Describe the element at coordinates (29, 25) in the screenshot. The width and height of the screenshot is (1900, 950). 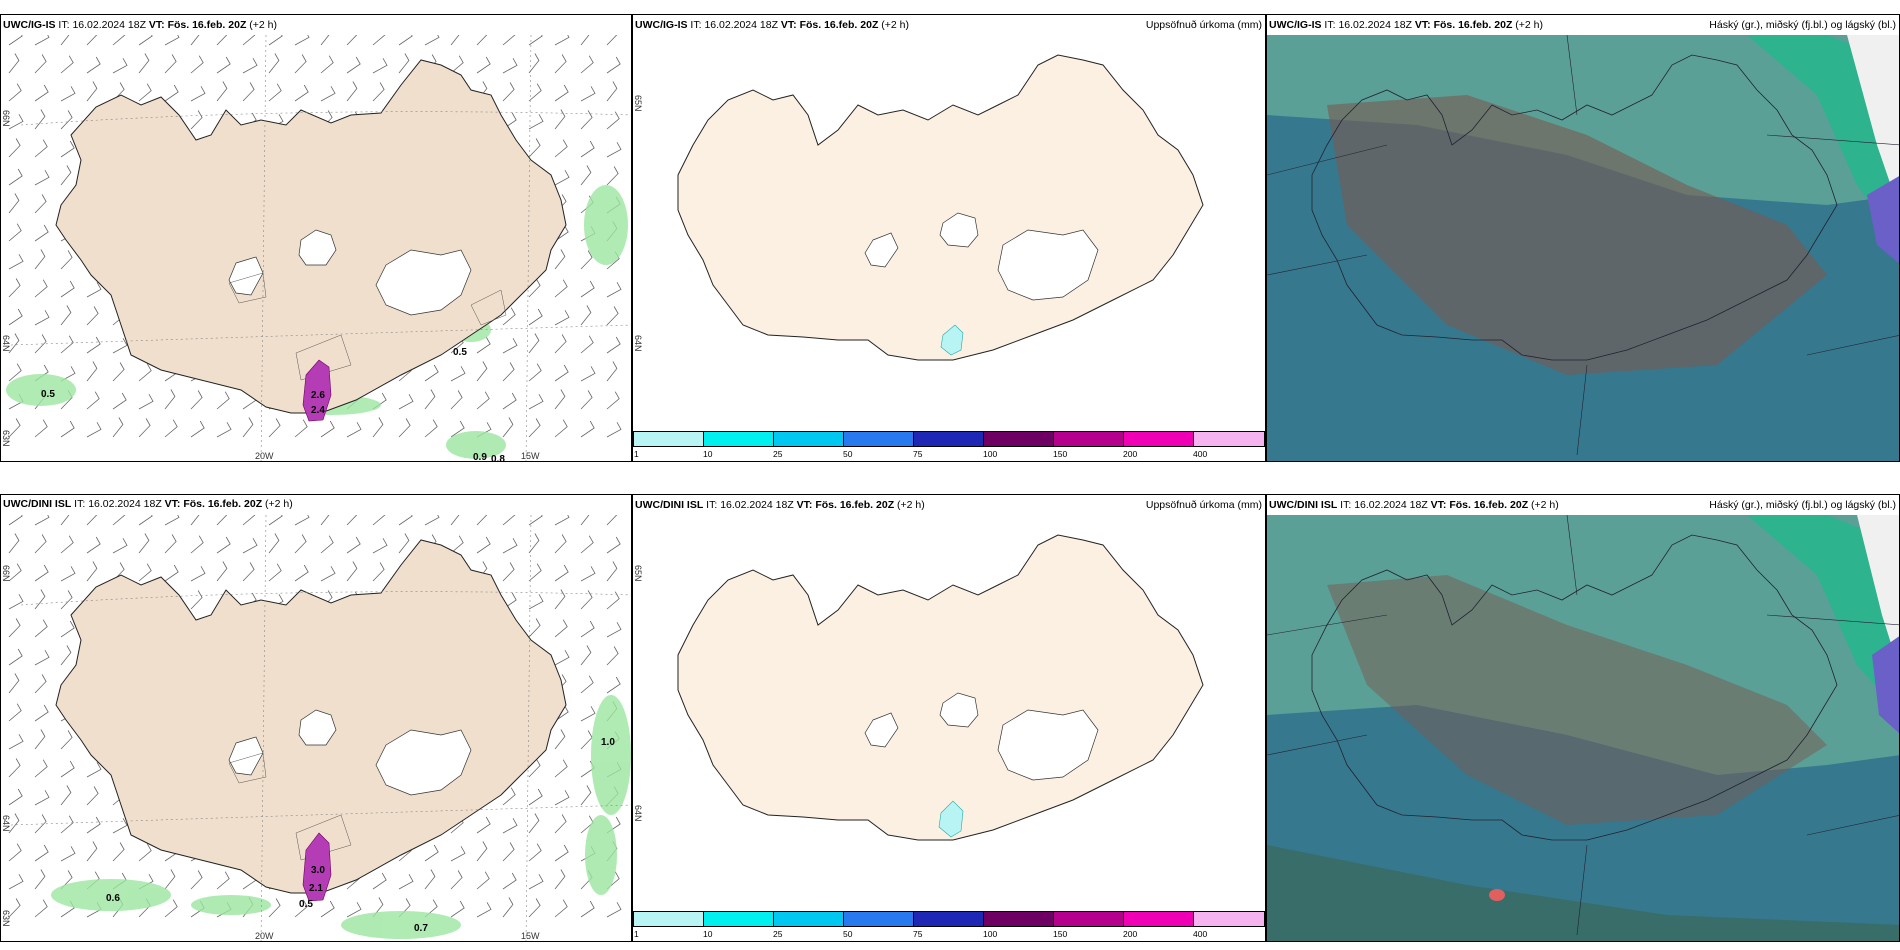
I see `model-name: UWC/IG-IS` at that location.